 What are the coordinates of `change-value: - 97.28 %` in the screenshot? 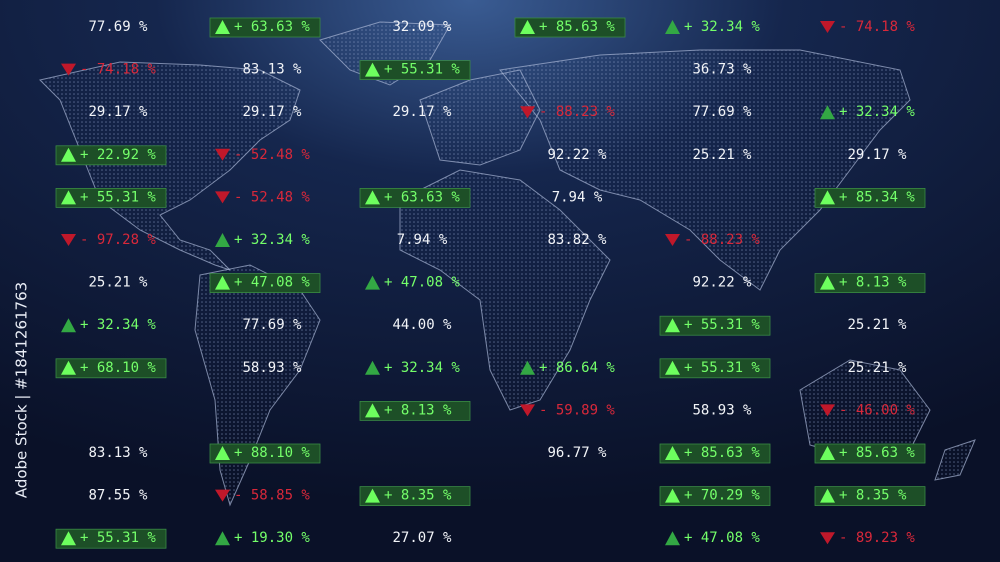 It's located at (118, 240).